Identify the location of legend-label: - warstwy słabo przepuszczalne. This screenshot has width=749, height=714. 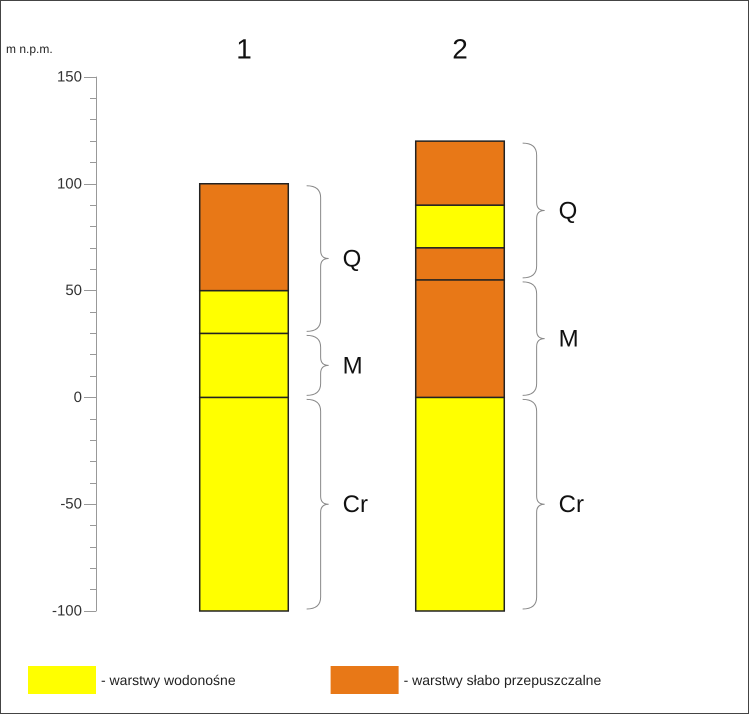
(503, 680).